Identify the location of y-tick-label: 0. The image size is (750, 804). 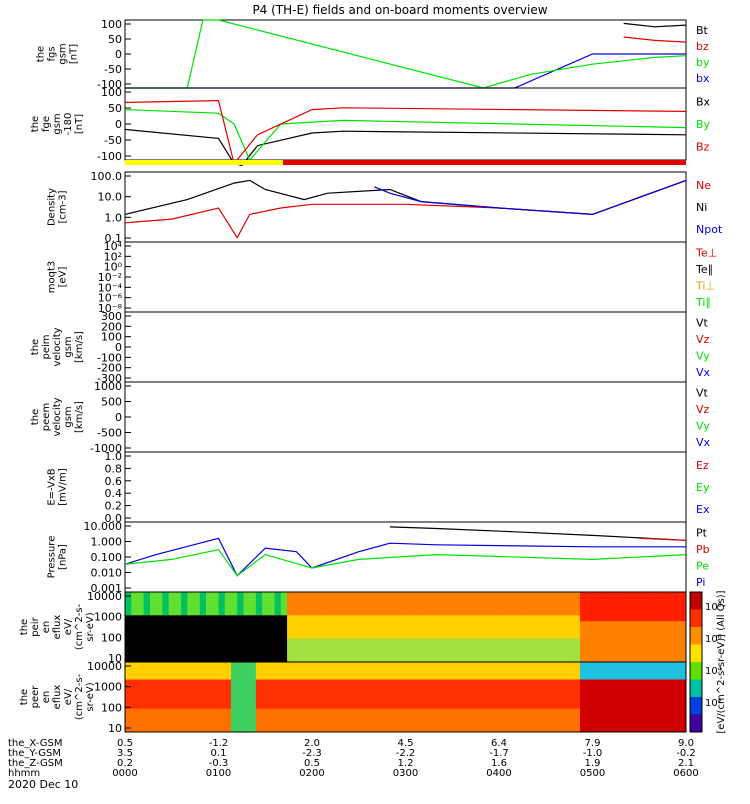
(118, 417).